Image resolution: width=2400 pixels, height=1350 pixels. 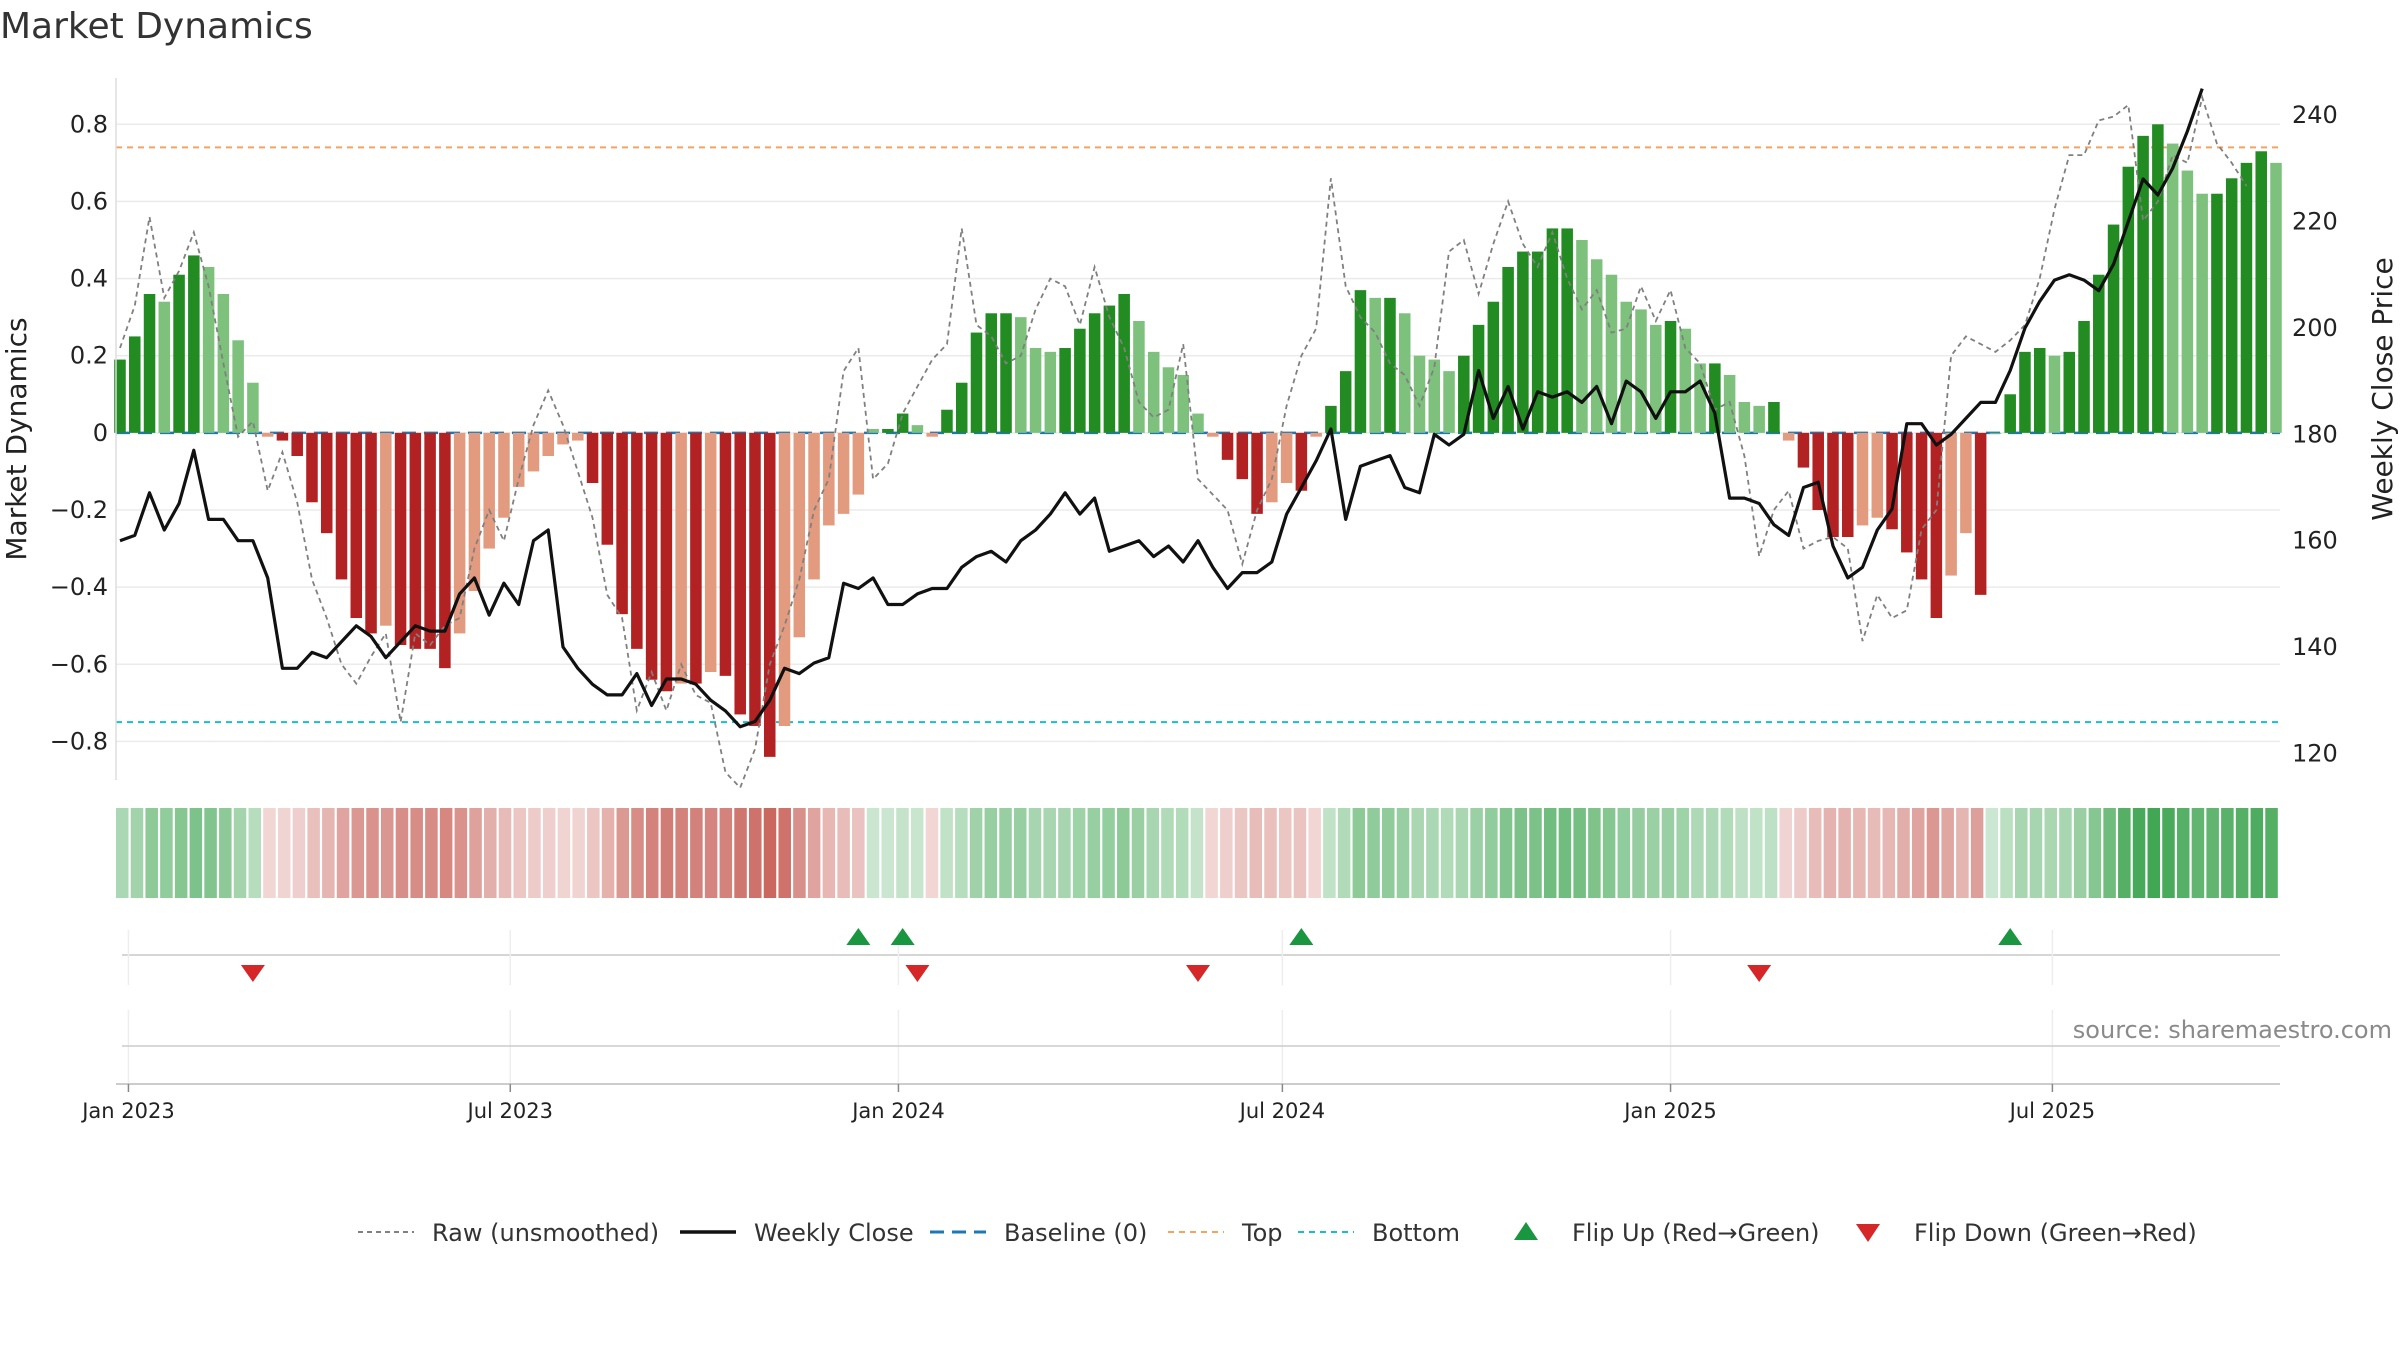 I want to click on y-right-tick-label: 180, so click(x=2315, y=434).